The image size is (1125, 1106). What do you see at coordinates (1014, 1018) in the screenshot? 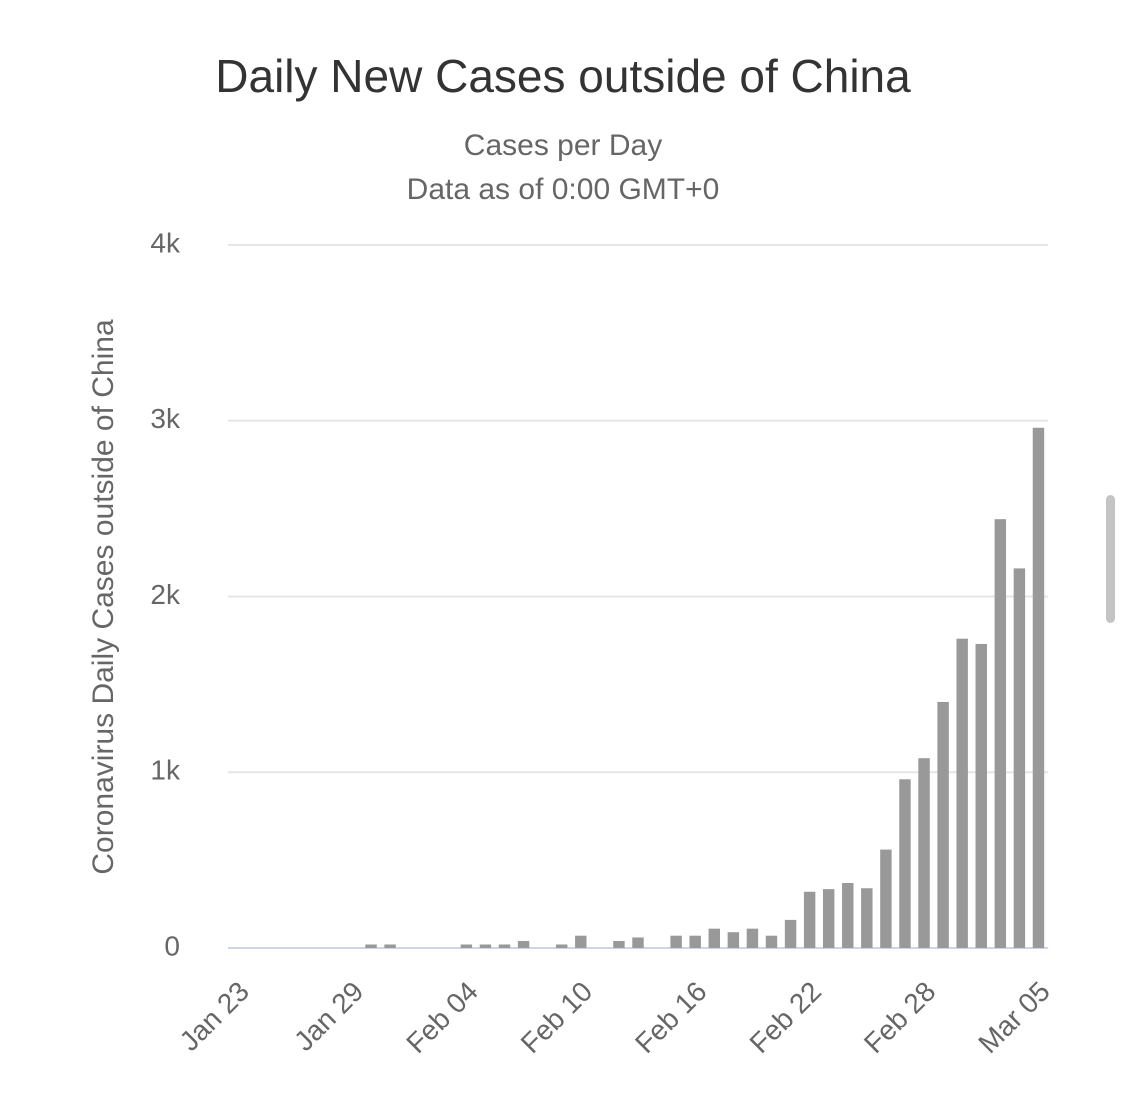
I see `x-tick-label: Mar 05` at bounding box center [1014, 1018].